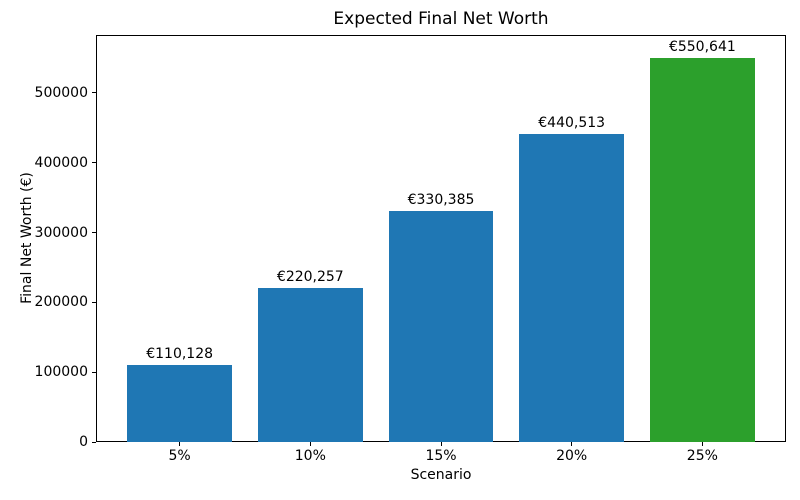  What do you see at coordinates (61, 92) in the screenshot?
I see `y-tick-label: 500000` at bounding box center [61, 92].